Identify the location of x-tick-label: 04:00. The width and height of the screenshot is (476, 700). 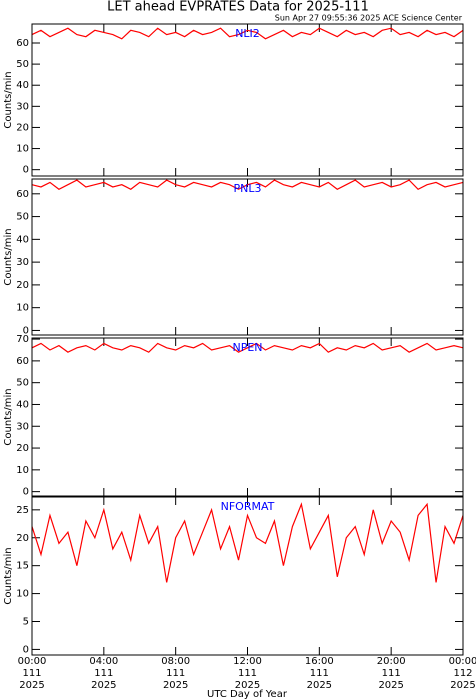
(103, 661).